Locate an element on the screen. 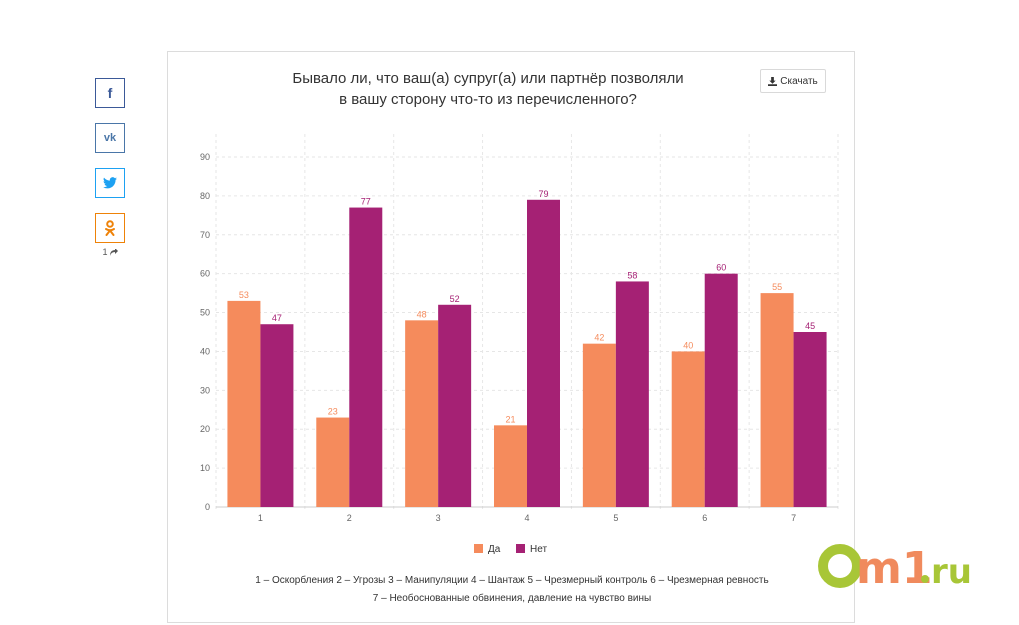  ok-share-button is located at coordinates (110, 228).